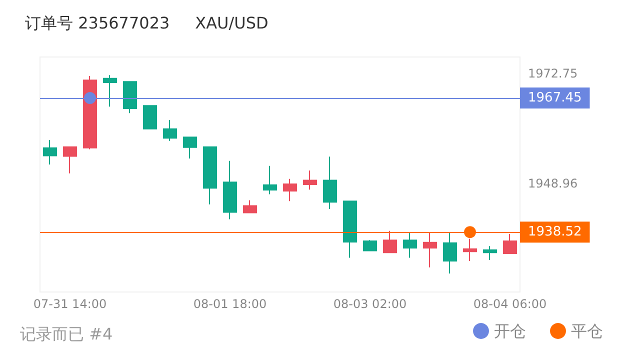 This screenshot has width=620, height=352. What do you see at coordinates (555, 98) in the screenshot?
I see `ref-line-label: 1967.45` at bounding box center [555, 98].